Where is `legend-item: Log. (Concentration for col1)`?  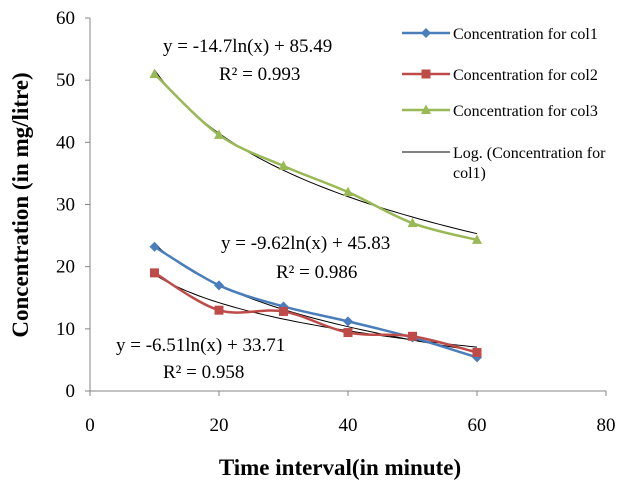 legend-item: Log. (Concentration for col1) is located at coordinates (504, 163).